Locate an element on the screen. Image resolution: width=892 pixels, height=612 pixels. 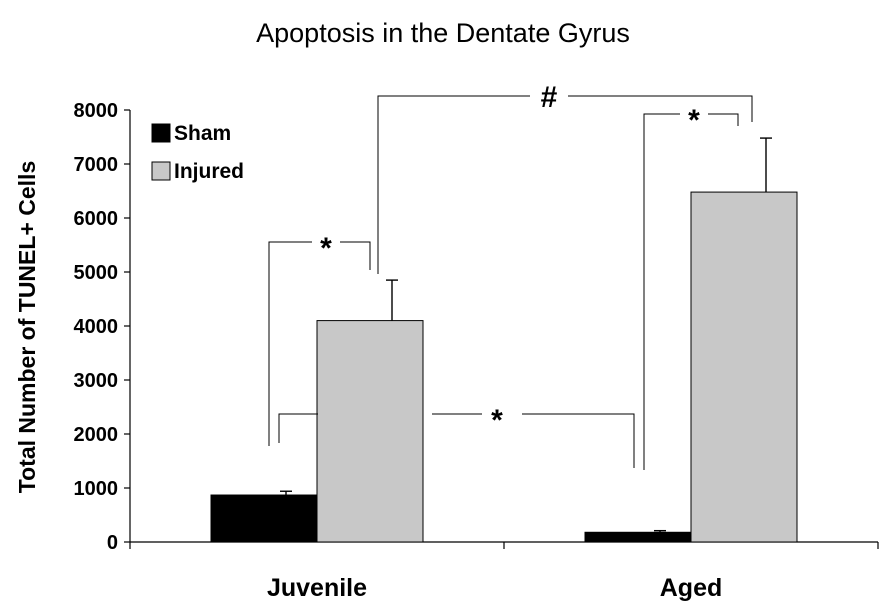
bracket-juvenile-right is located at coordinates (355, 255).